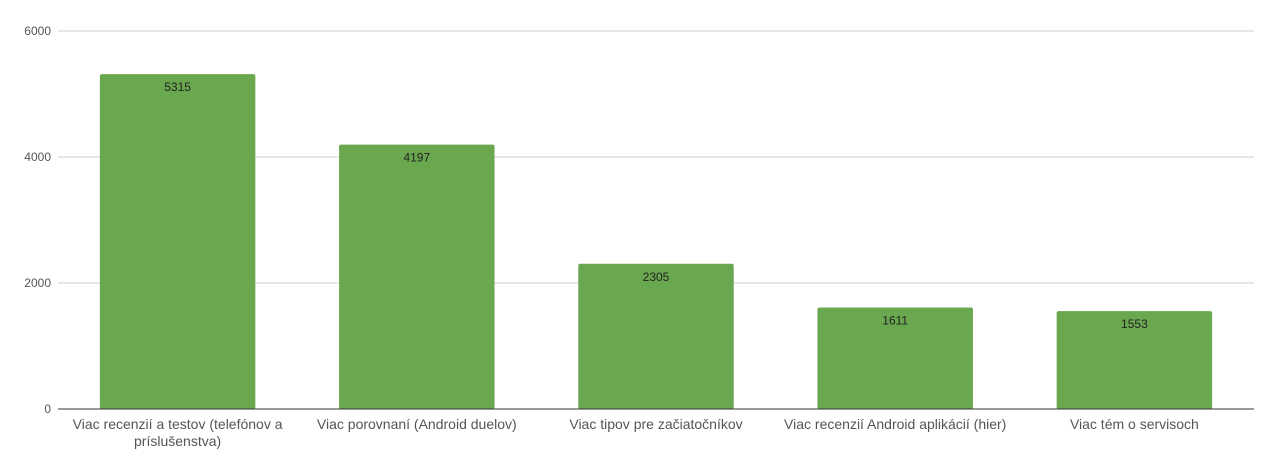  Describe the element at coordinates (895, 321) in the screenshot. I see `bar-data-label: 1611` at that location.